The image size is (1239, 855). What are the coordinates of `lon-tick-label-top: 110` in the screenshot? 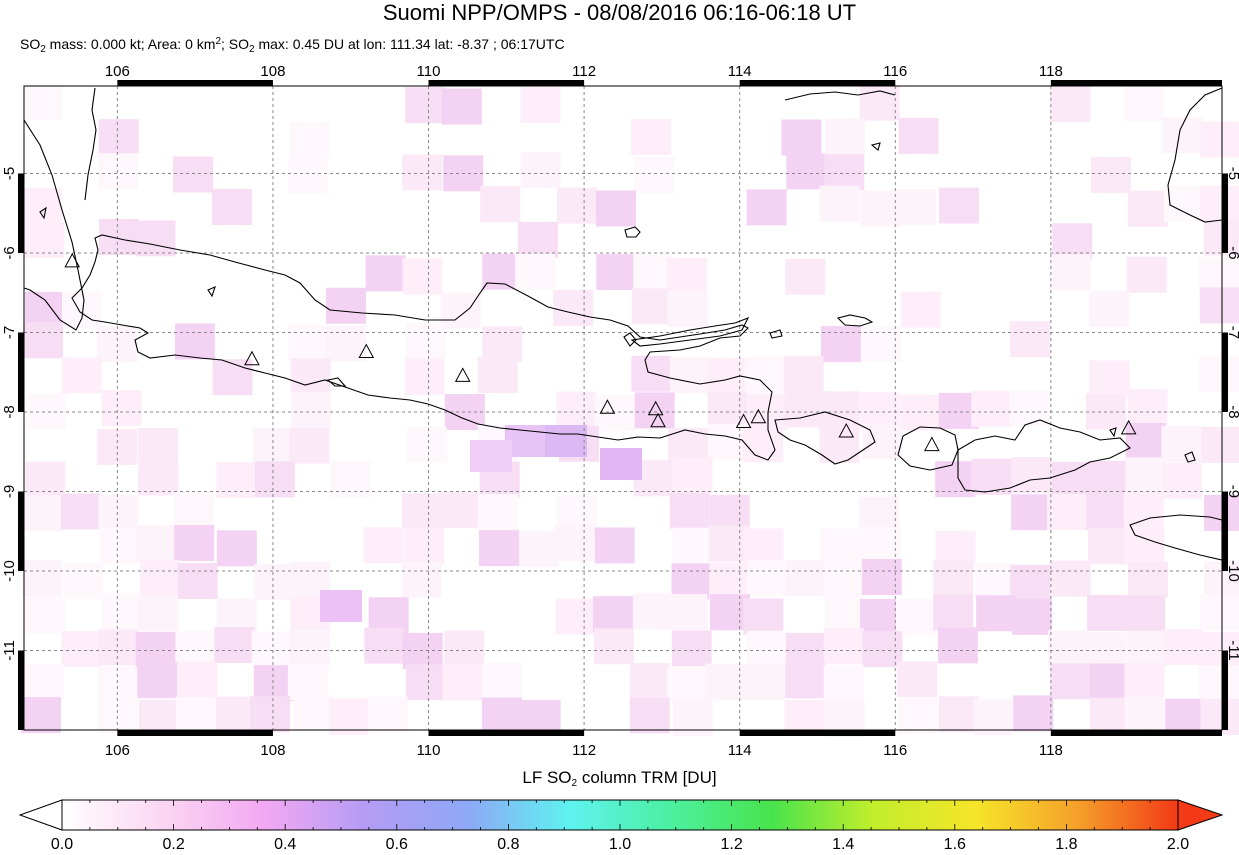 It's located at (429, 71).